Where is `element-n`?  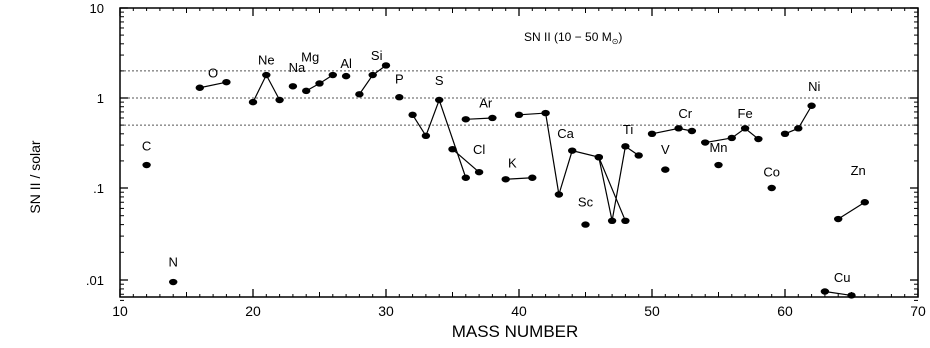 element-n is located at coordinates (173, 282).